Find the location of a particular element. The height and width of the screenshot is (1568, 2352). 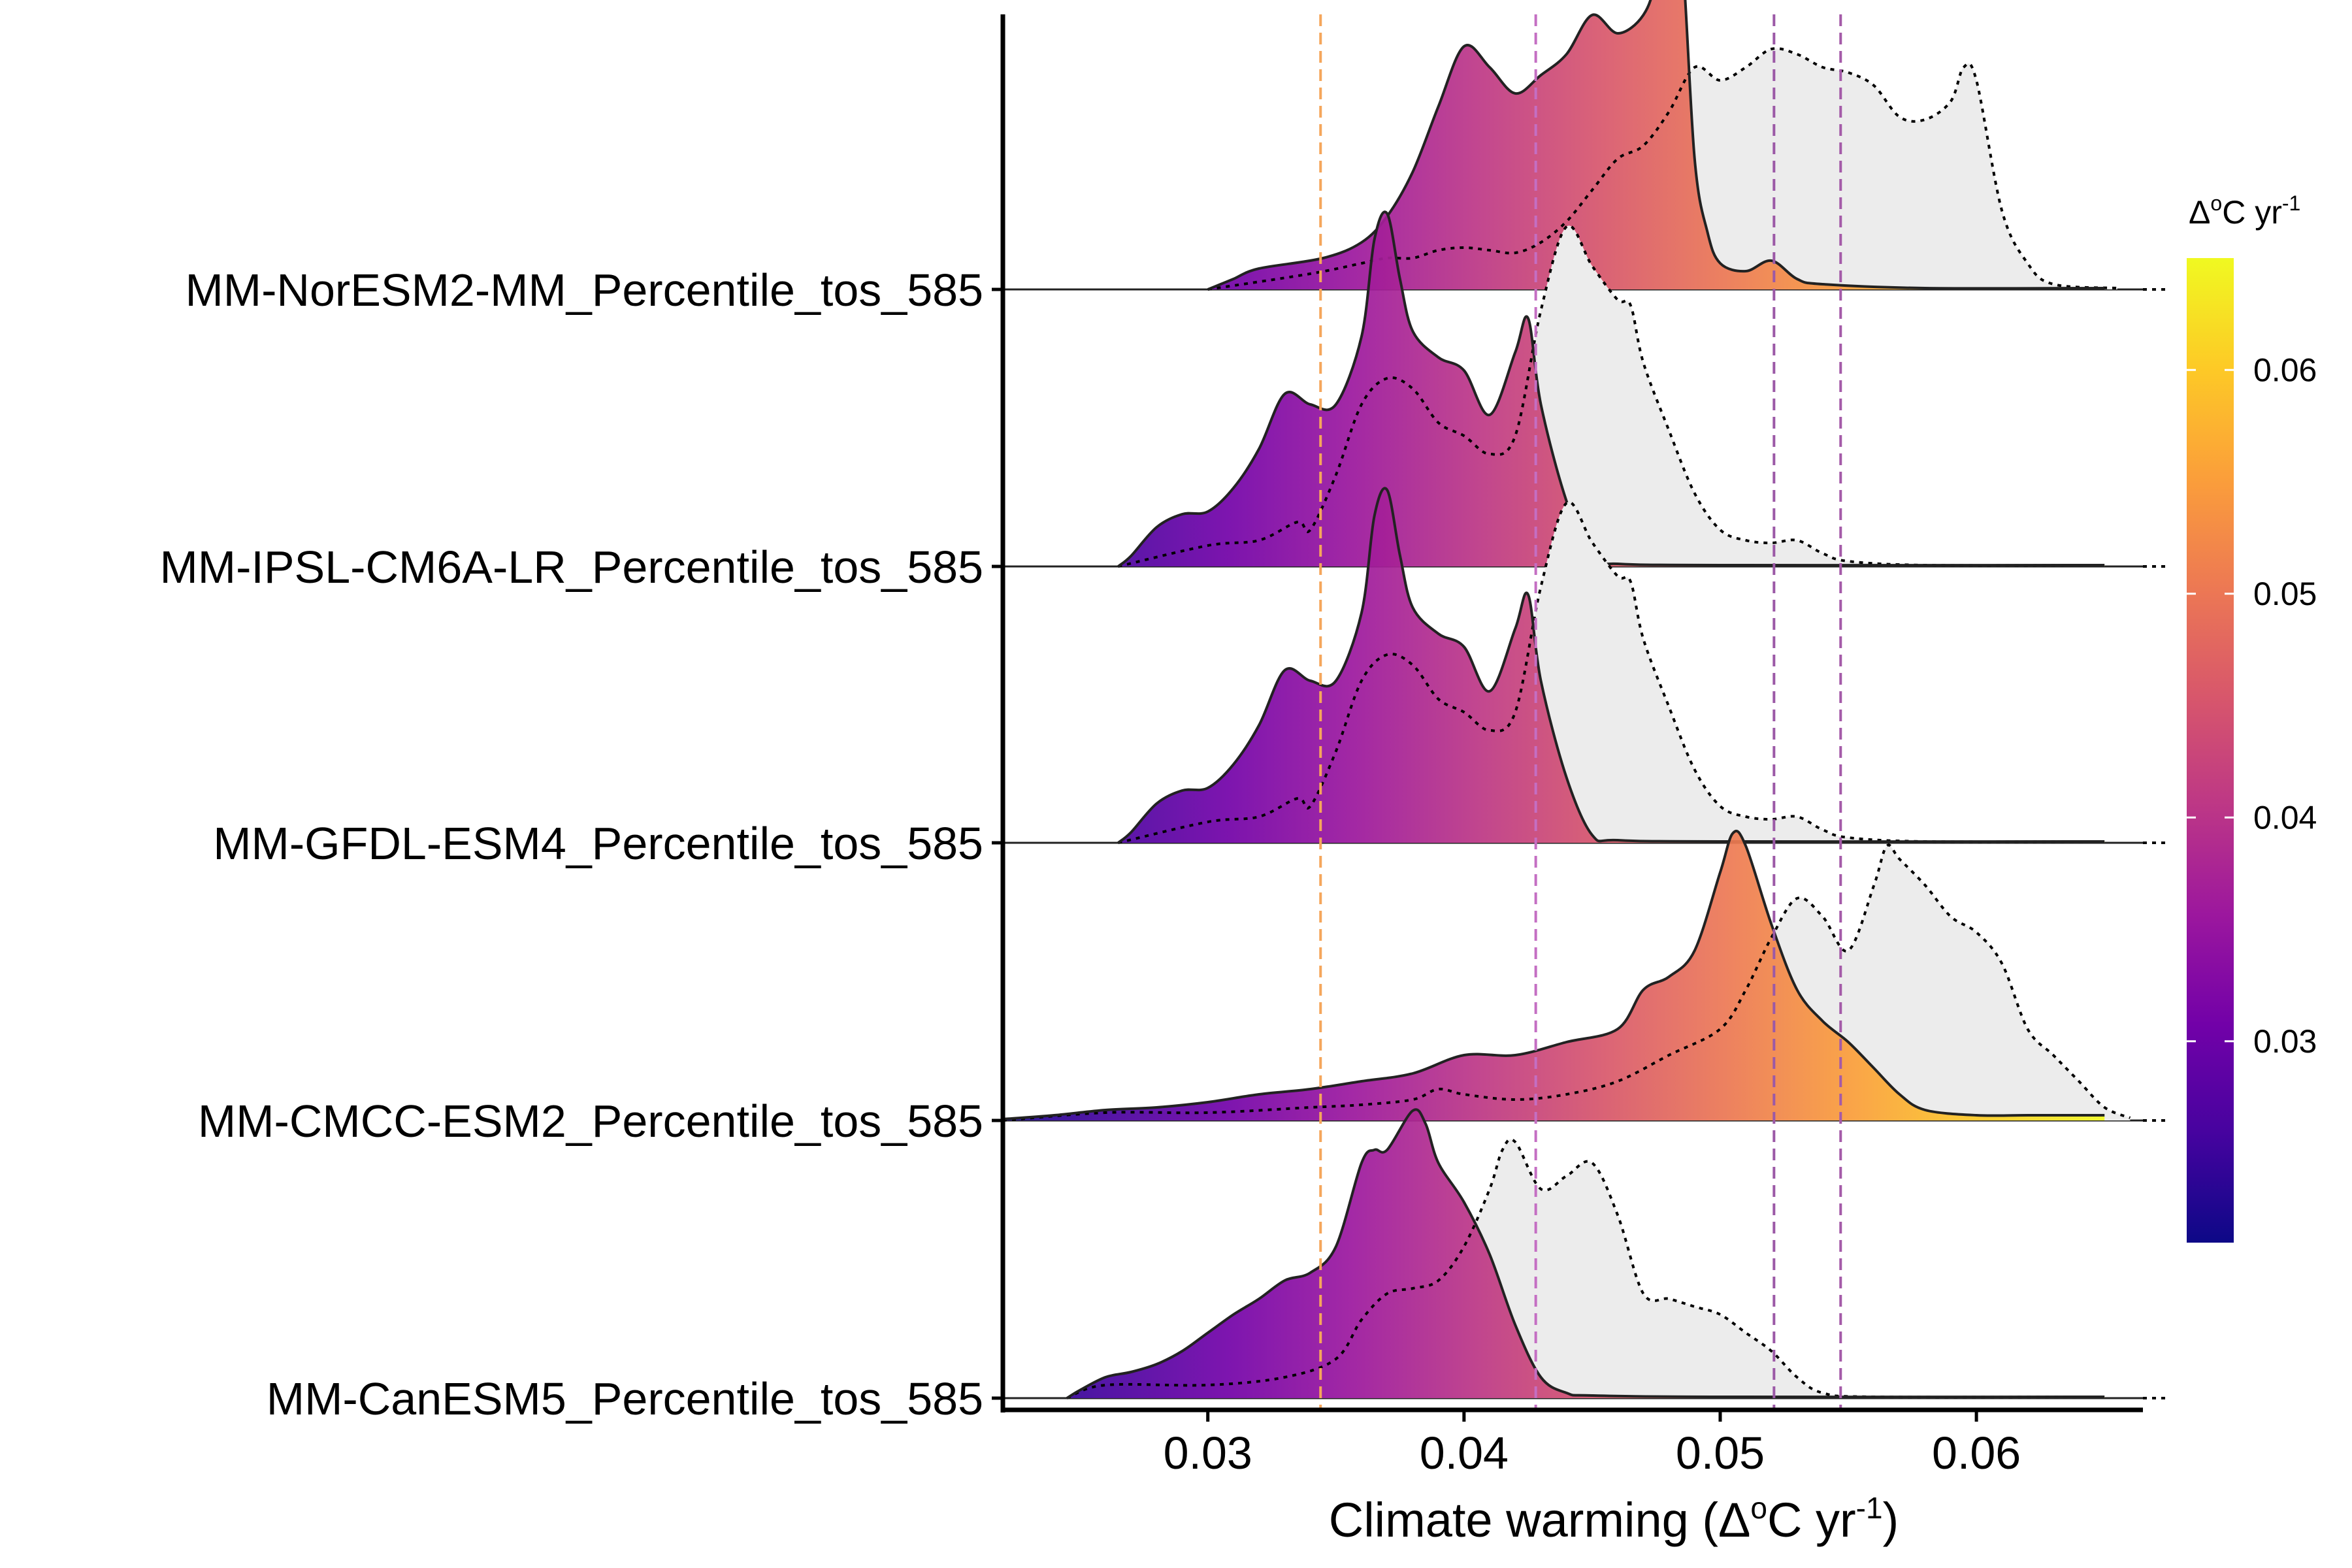

category-label: MM-NorESM2-MM_Percentile_tos_585 is located at coordinates (584, 290).